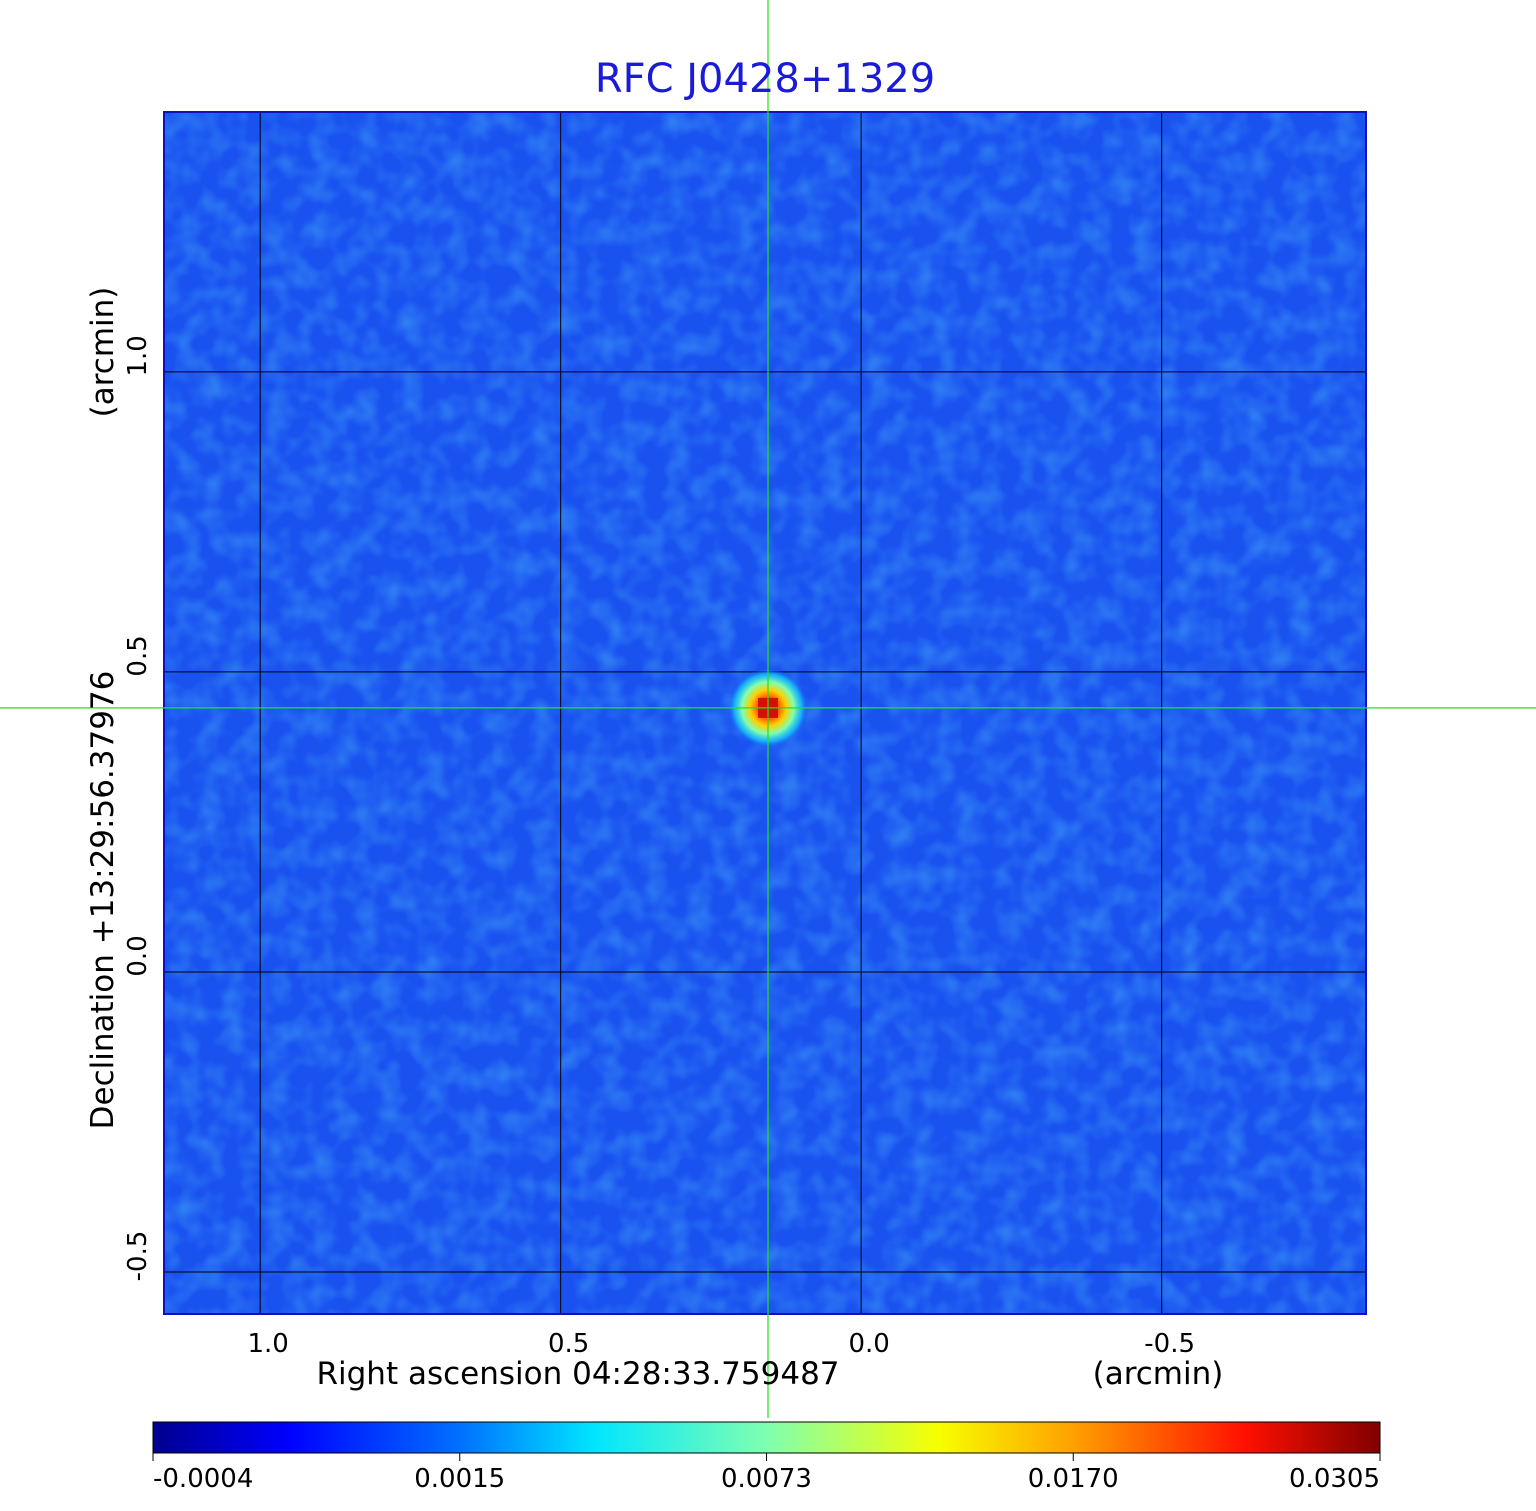  What do you see at coordinates (1169, 1344) in the screenshot?
I see `x-tick-label-3: -0.5` at bounding box center [1169, 1344].